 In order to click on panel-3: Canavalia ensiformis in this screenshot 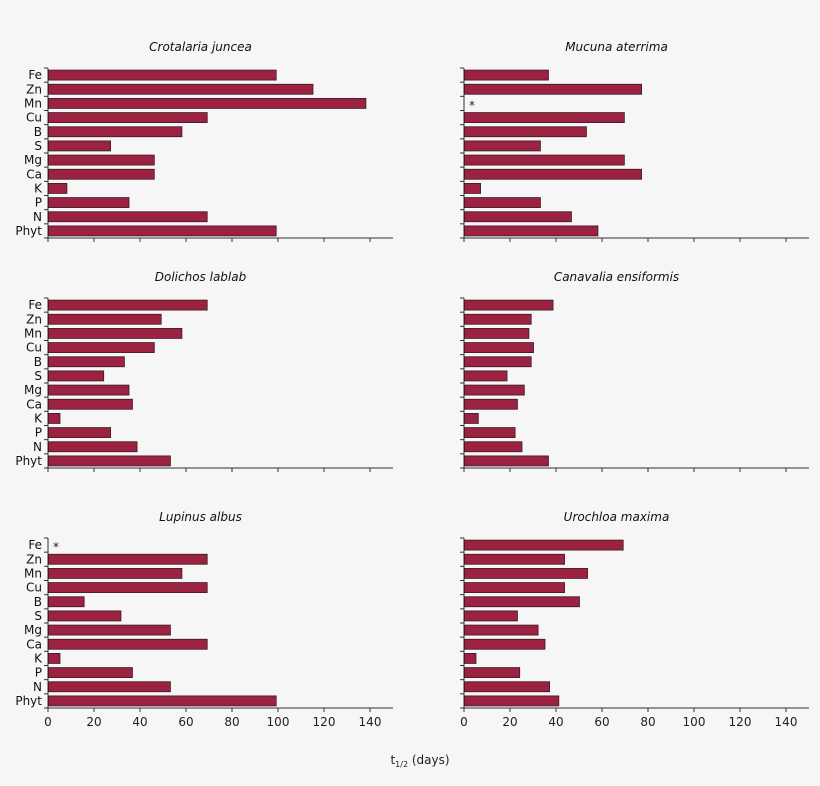, I will do `click(634, 371)`.